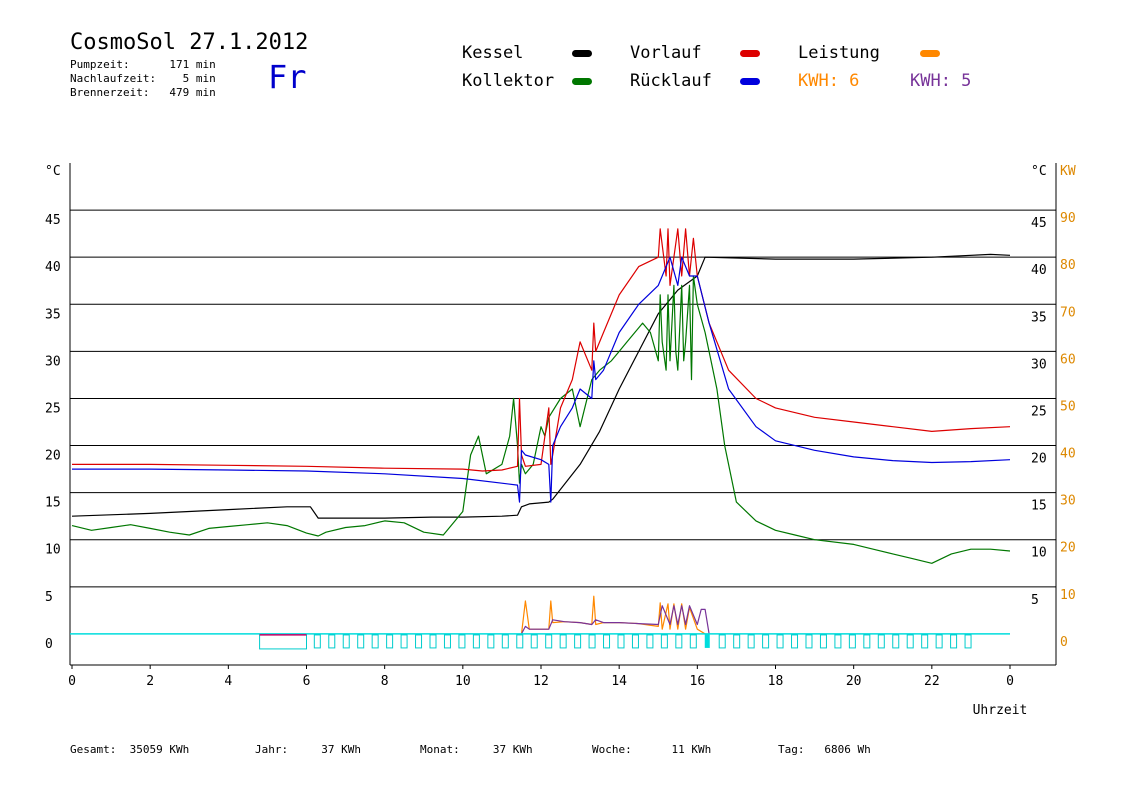 The width and height of the screenshot is (1148, 812). I want to click on kwh-1: KWH: 6, so click(829, 81).